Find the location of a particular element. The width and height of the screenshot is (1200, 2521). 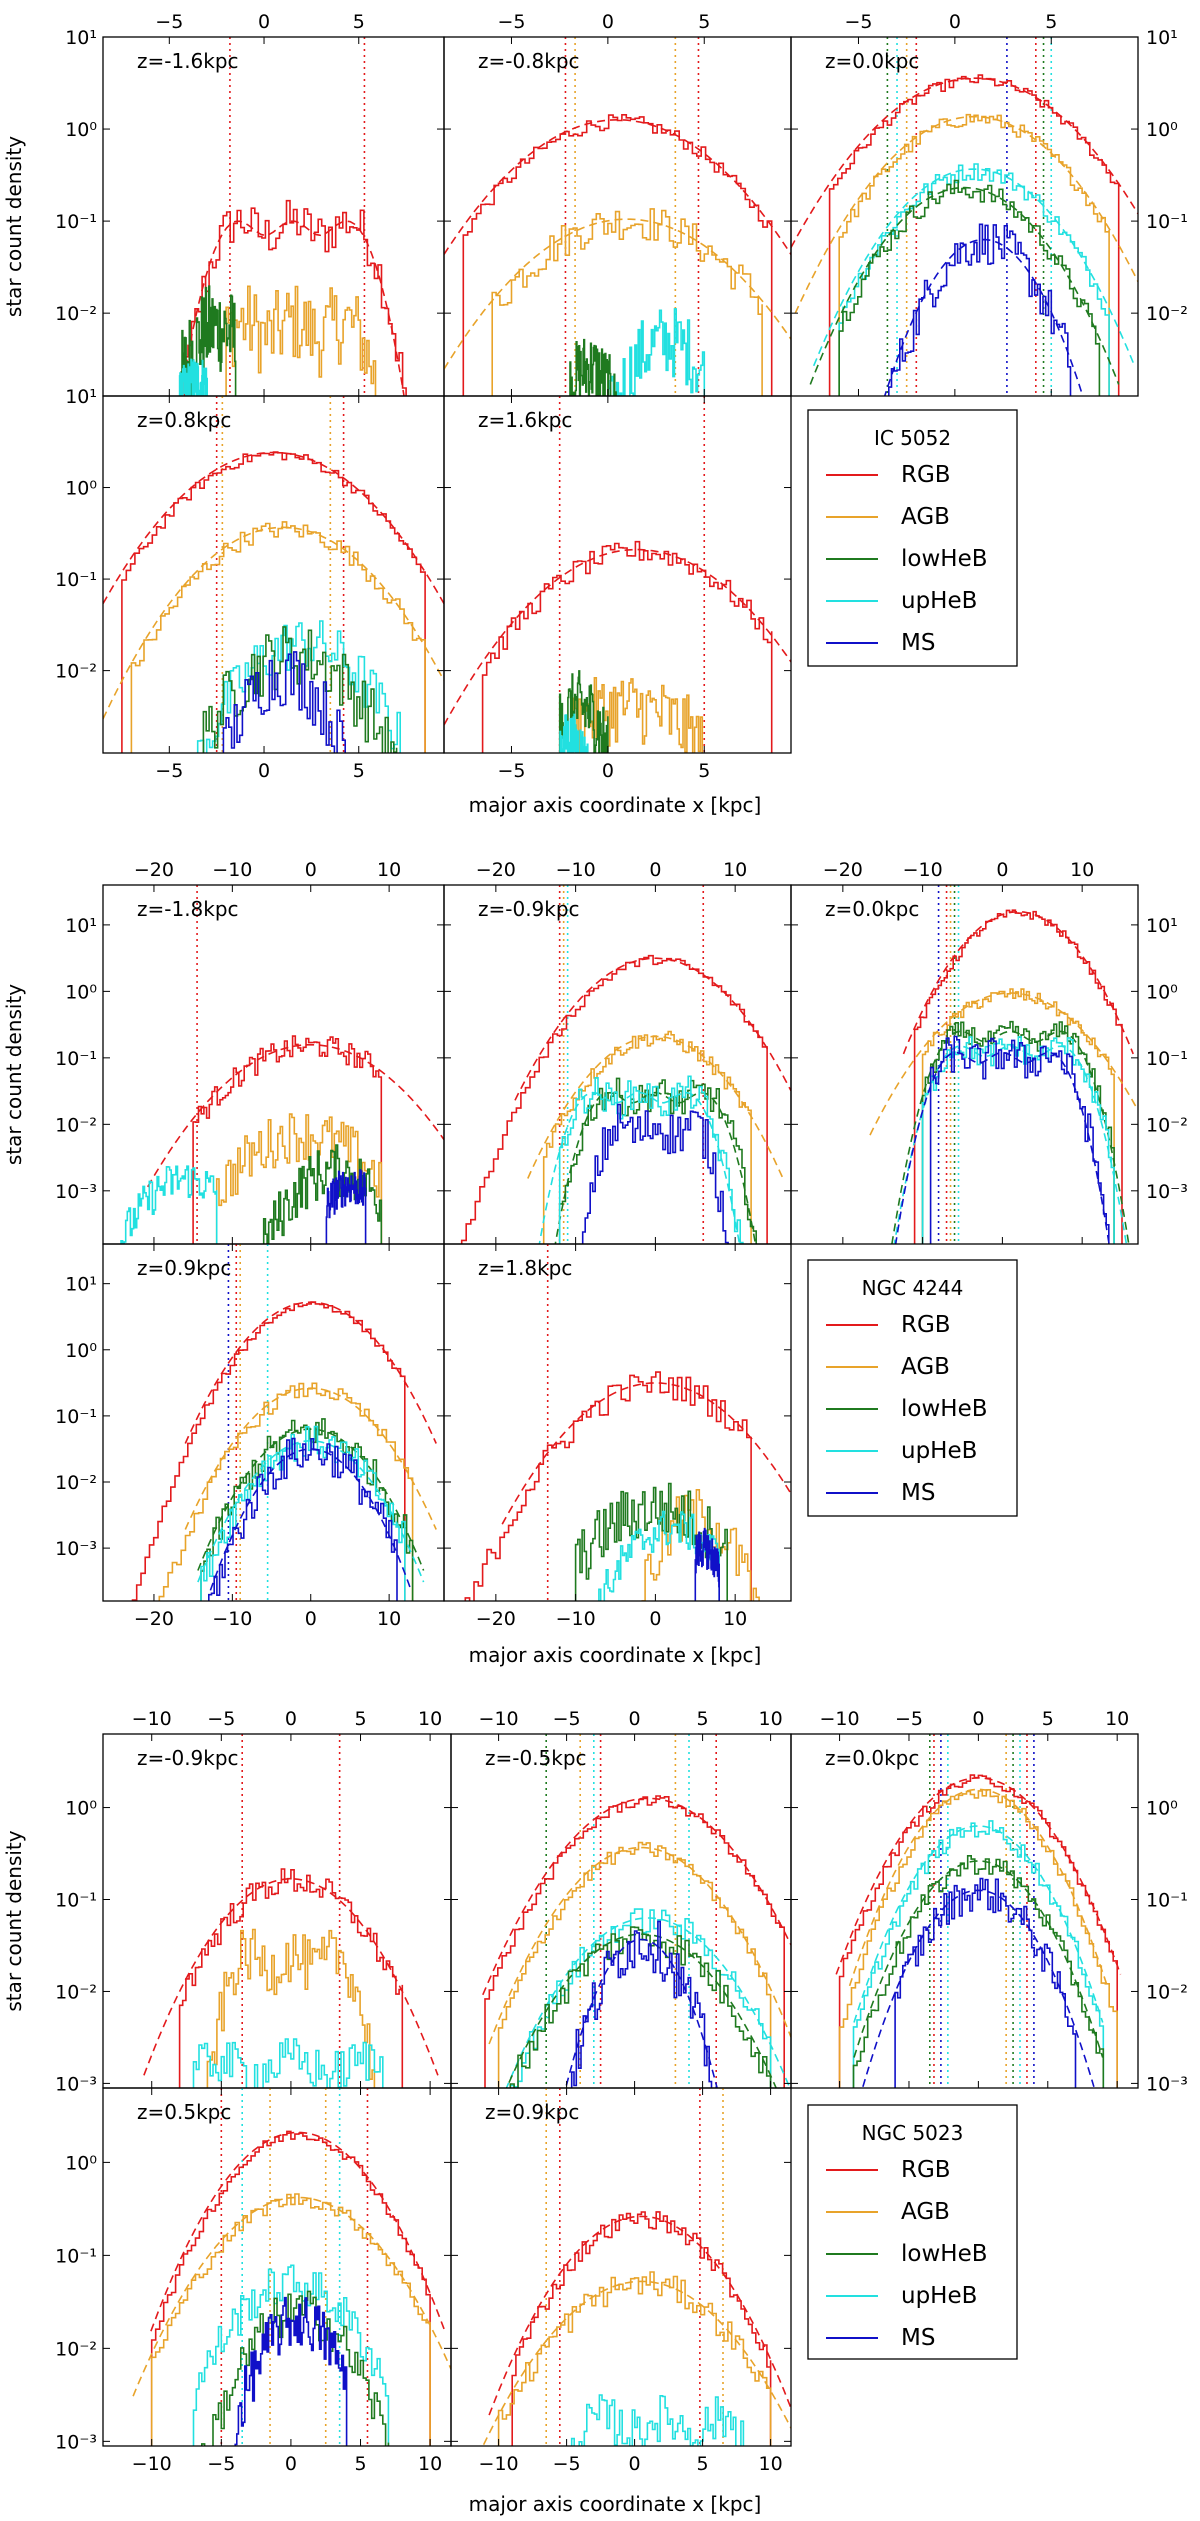

x-tick-label-bottom: −20 is located at coordinates (496, 1619).